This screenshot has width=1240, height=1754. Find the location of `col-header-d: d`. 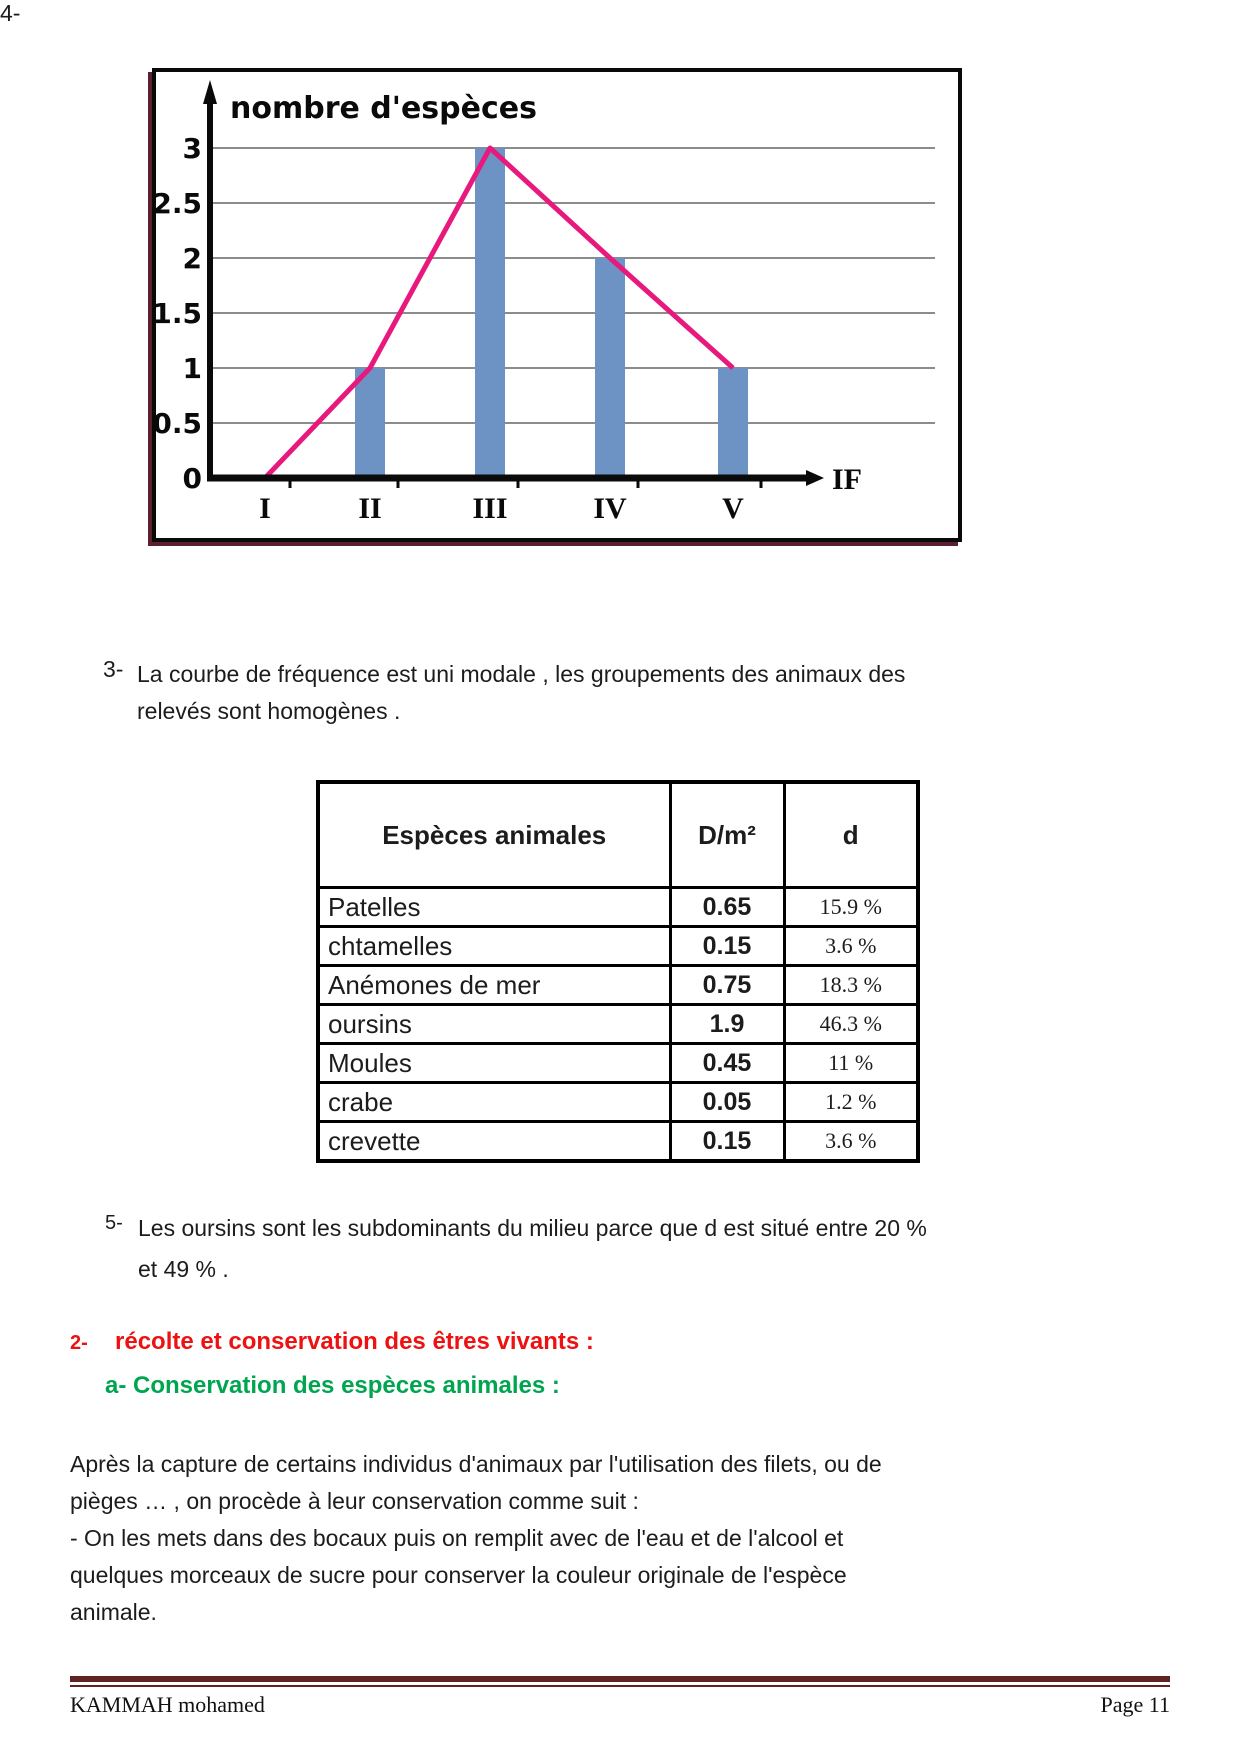

col-header-d: d is located at coordinates (851, 834).